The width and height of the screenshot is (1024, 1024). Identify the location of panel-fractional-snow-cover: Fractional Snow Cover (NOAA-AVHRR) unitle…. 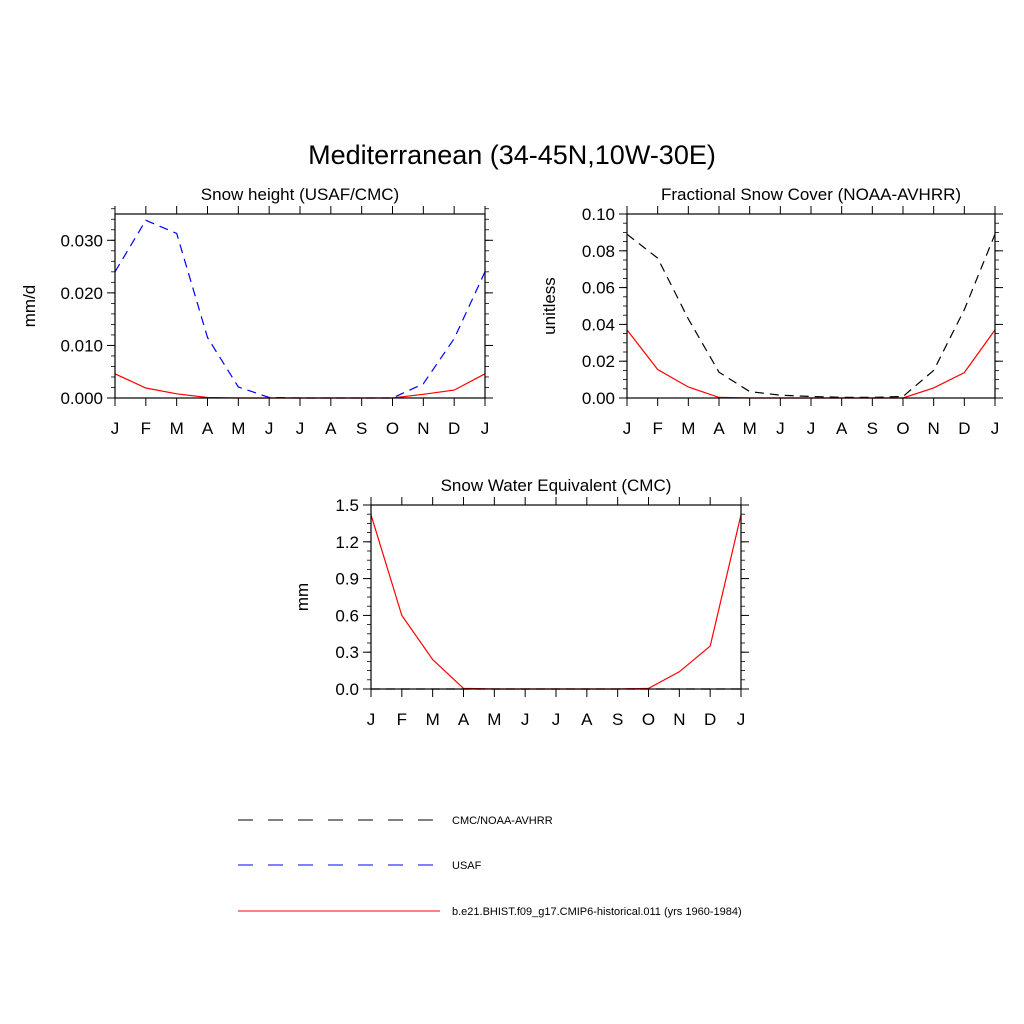
(771, 311).